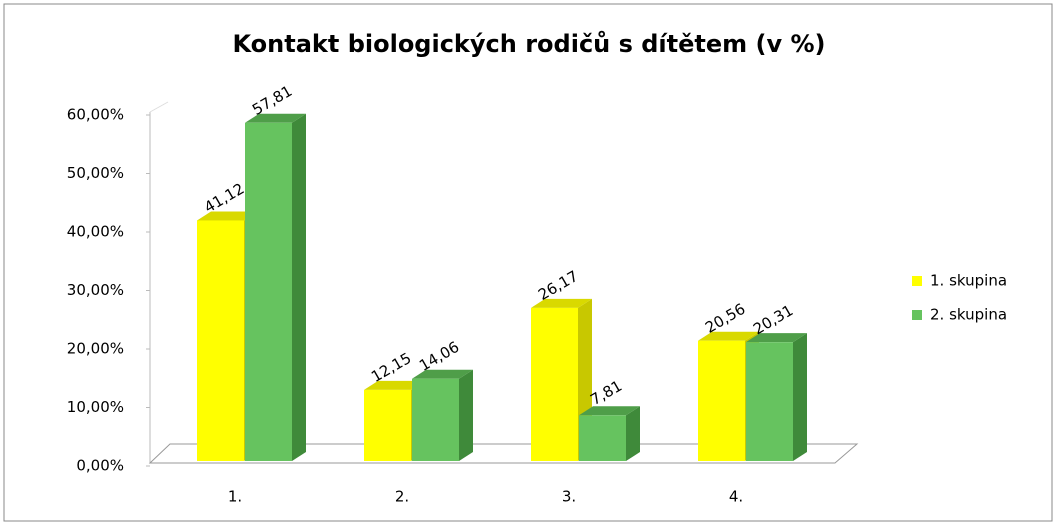  I want to click on floor, so click(503, 453).